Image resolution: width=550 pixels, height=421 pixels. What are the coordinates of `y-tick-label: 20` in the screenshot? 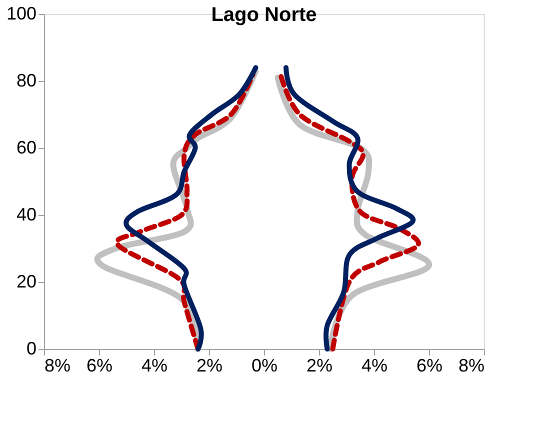 It's located at (26, 282).